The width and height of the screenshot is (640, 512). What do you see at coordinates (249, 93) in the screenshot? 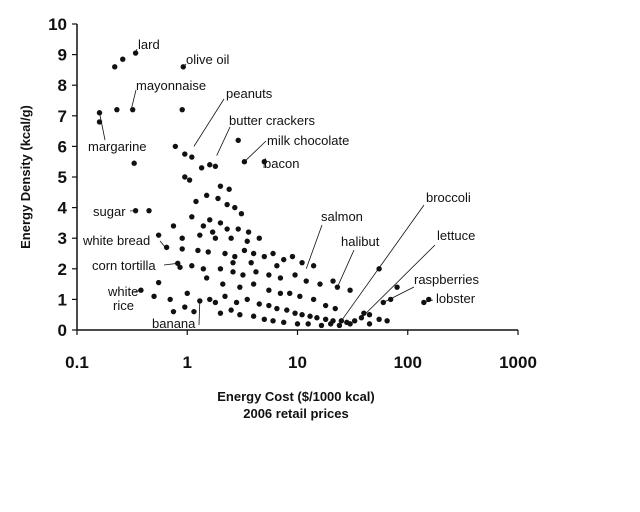
I see `annotation-label: peanuts` at bounding box center [249, 93].